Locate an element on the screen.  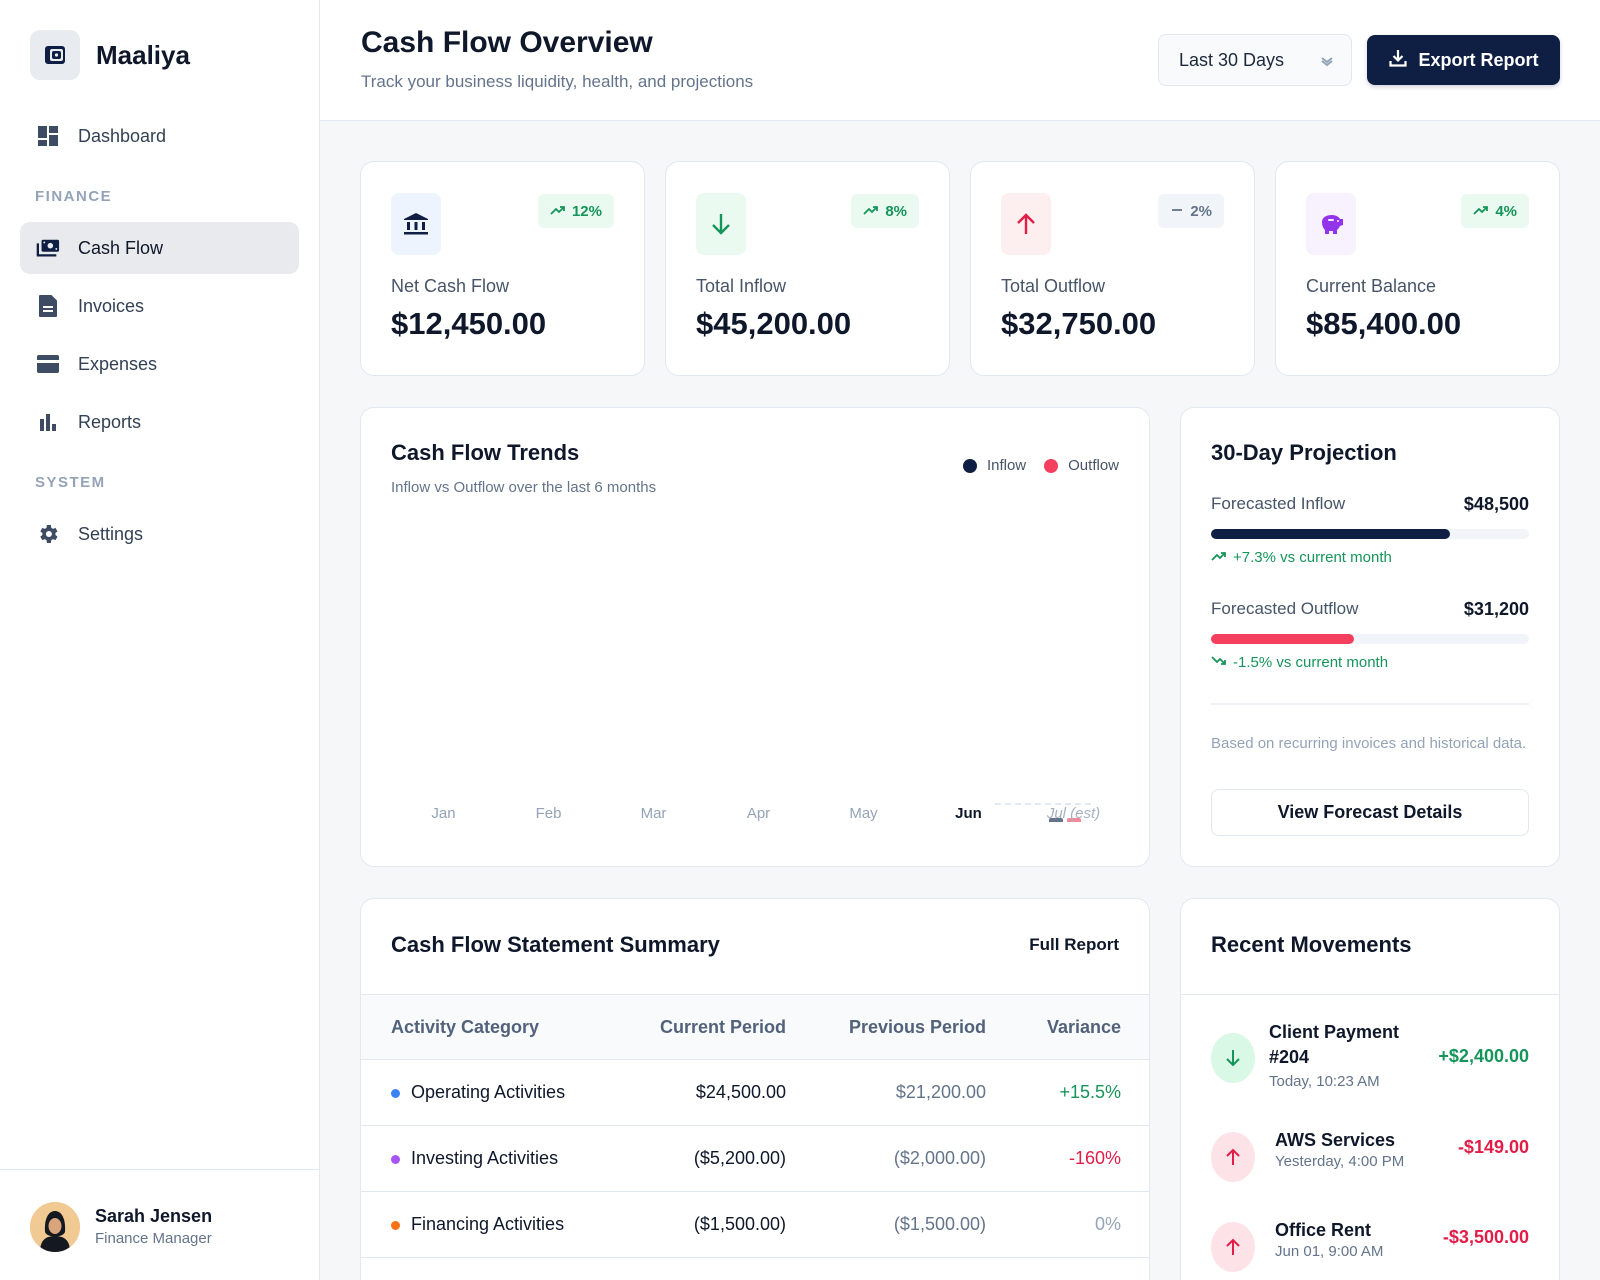
brand-name: Maaliya is located at coordinates (143, 54).